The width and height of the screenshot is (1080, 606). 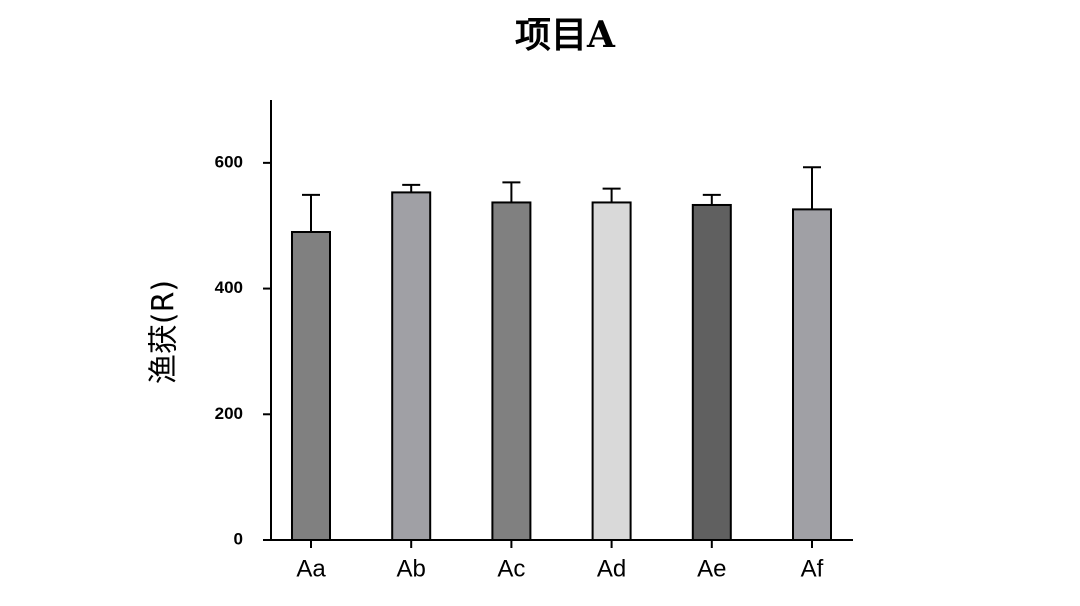 What do you see at coordinates (164, 332) in the screenshot?
I see `y-axis-label: 渔获(R)` at bounding box center [164, 332].